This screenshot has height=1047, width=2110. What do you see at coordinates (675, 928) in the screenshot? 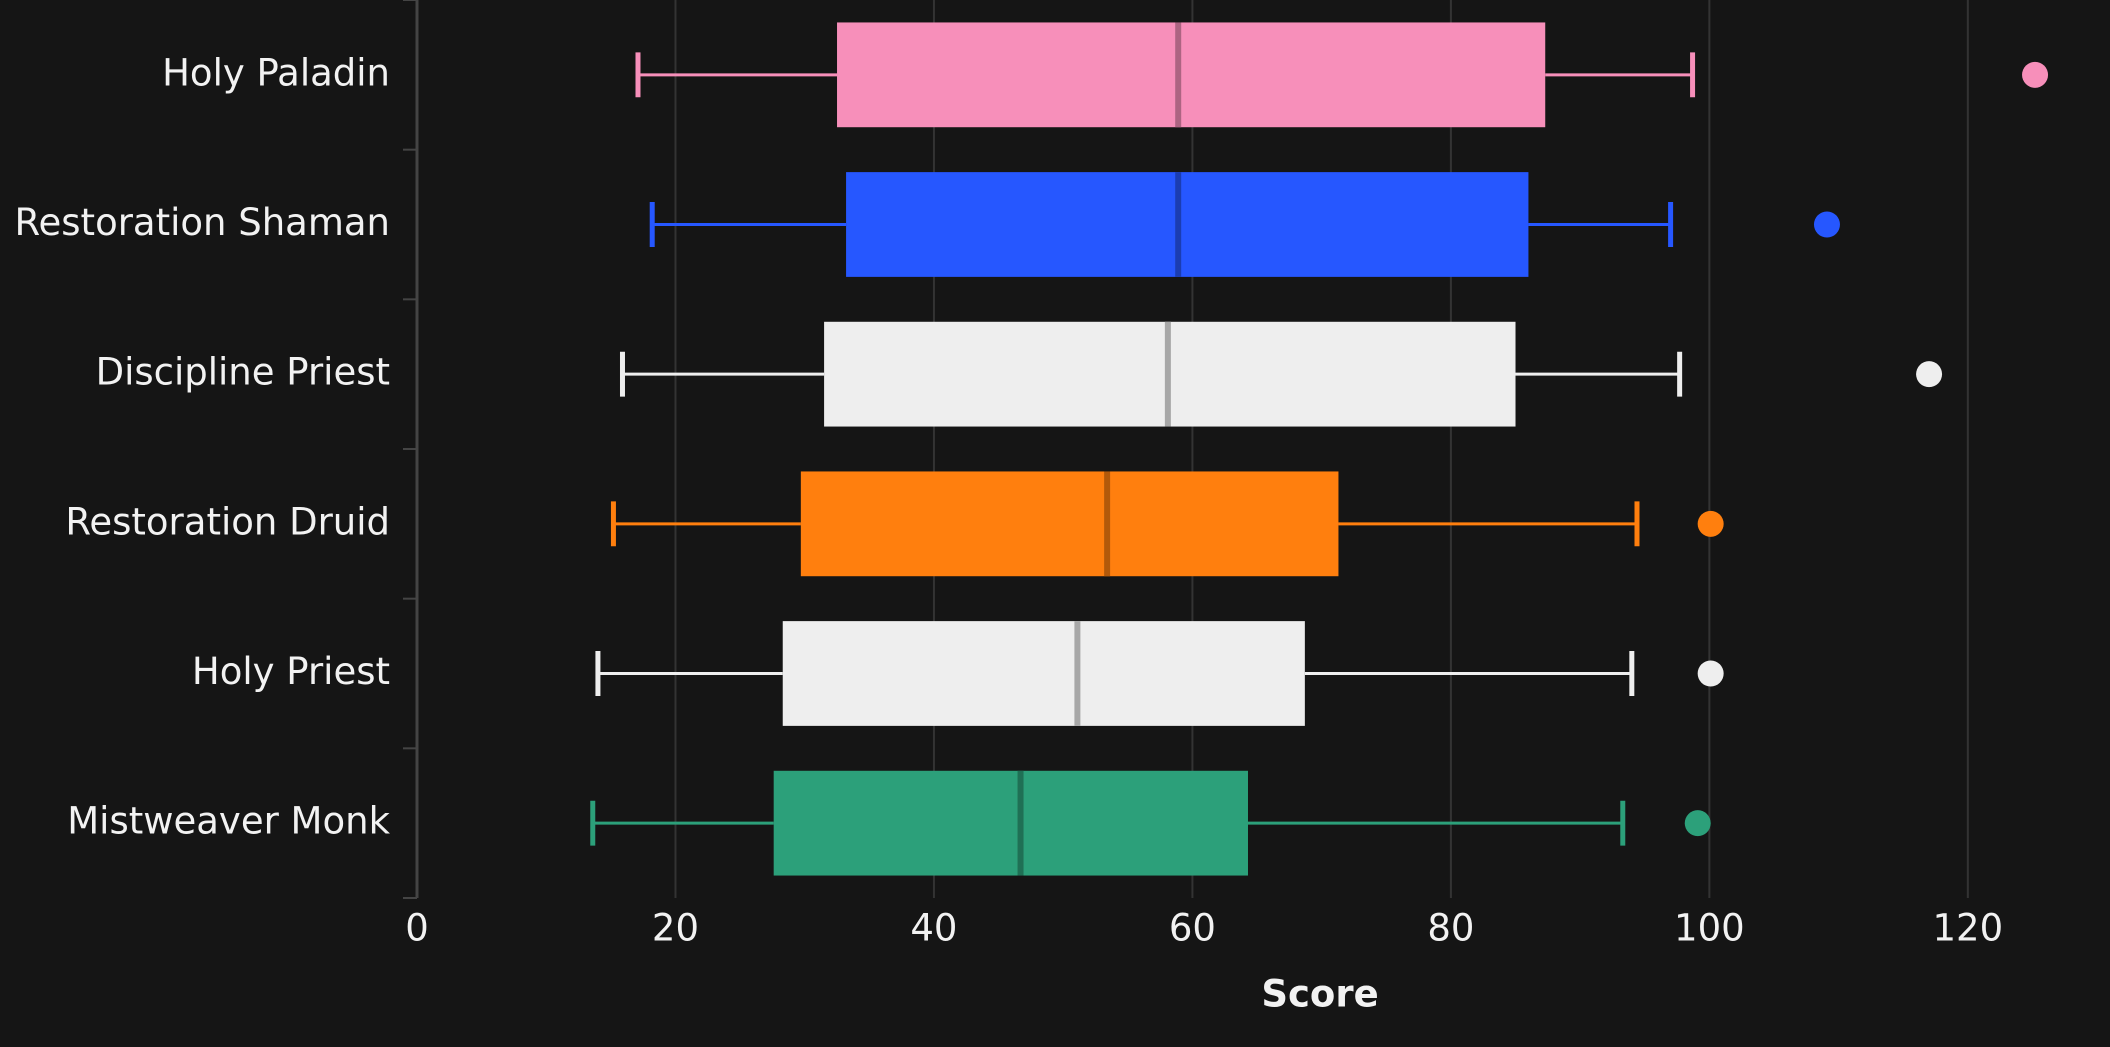
I see `x-tick-label: 20` at bounding box center [675, 928].